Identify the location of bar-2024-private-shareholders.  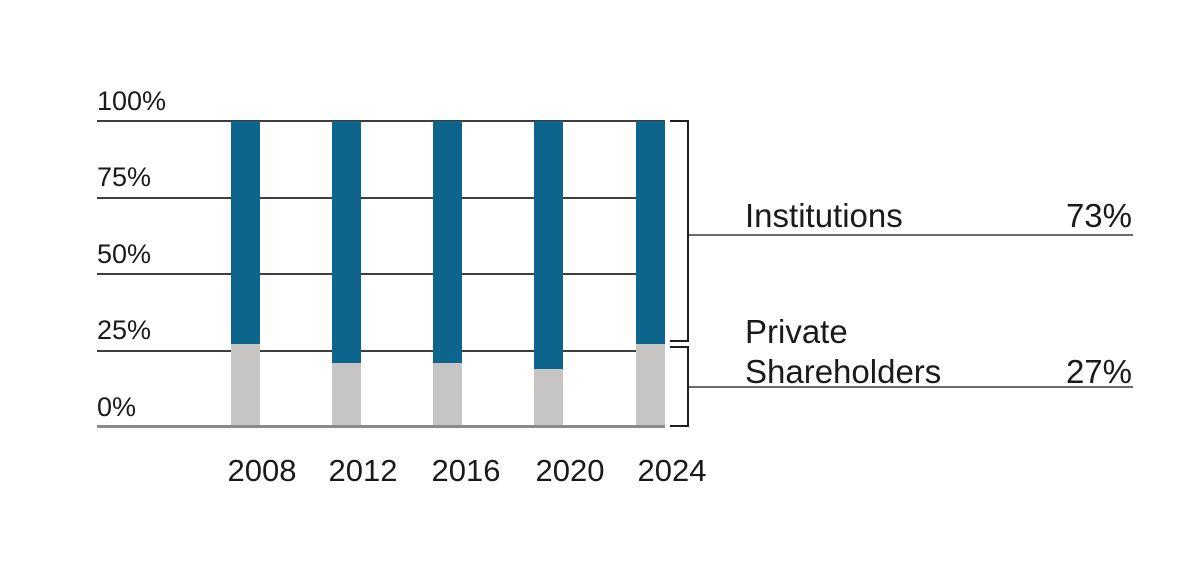
(650, 385).